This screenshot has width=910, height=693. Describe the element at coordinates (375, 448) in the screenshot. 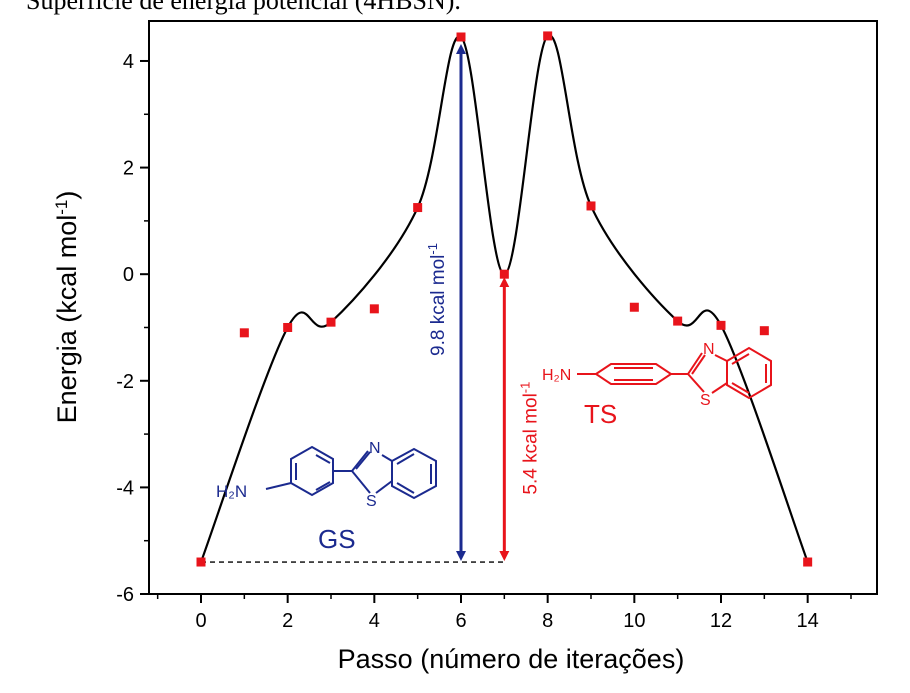

I see `gs-nitrogen-atom: N` at that location.